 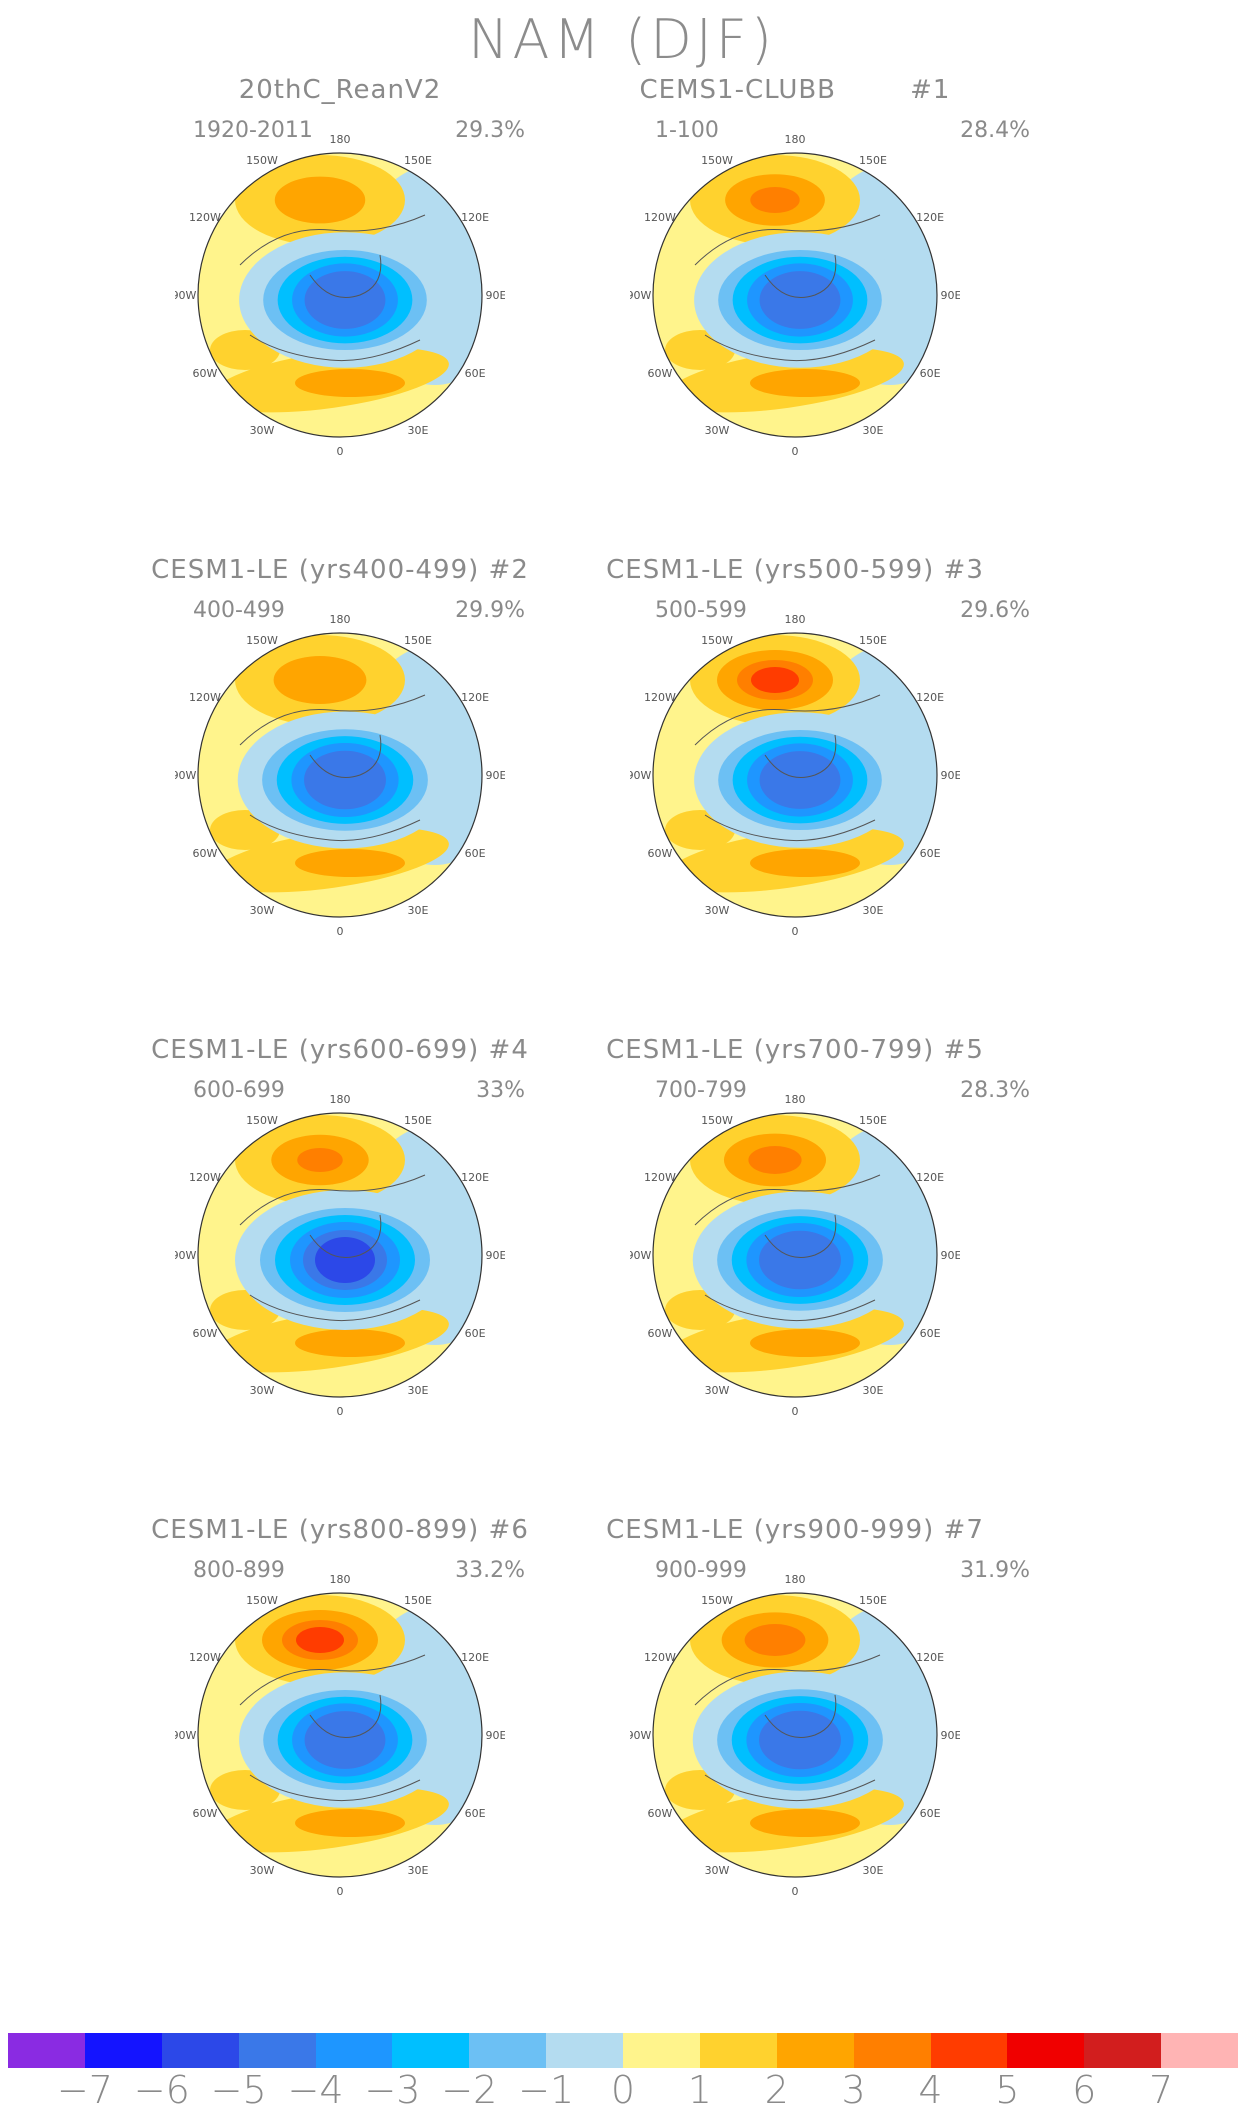 I want to click on colorbar, so click(x=623, y=2050).